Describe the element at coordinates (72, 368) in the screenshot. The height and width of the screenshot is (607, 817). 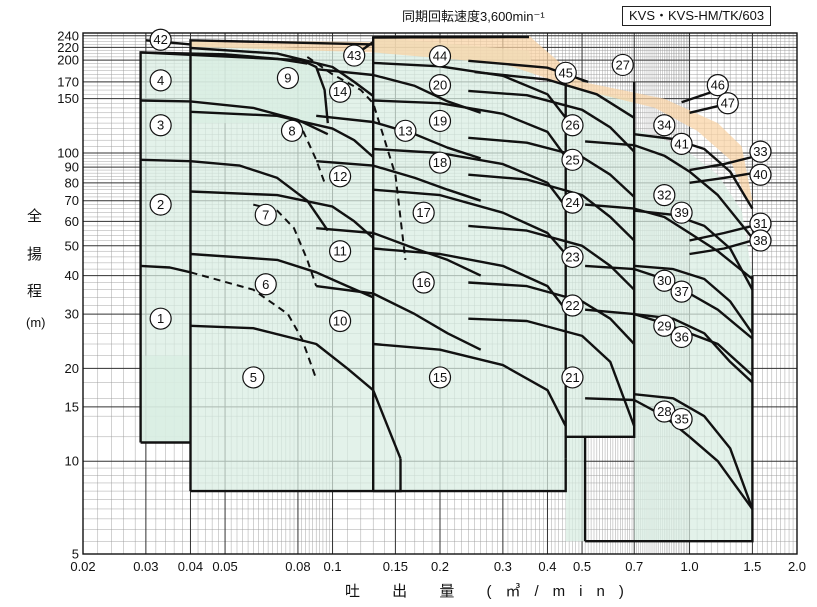
I see `y-tick-label: 20` at that location.